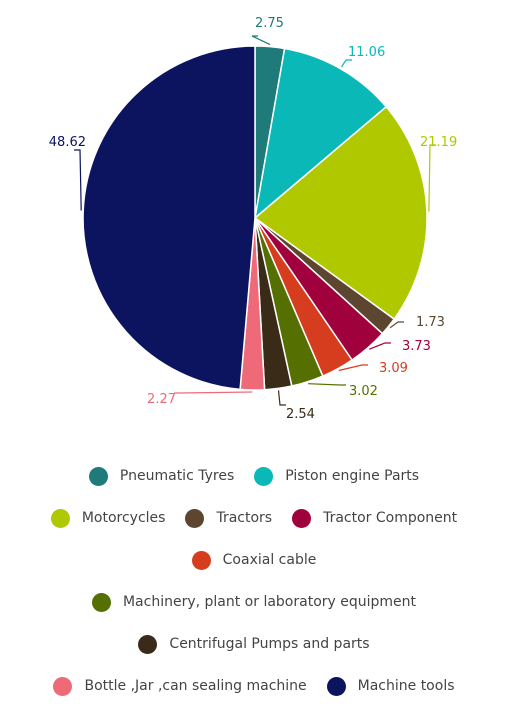 This screenshot has width=508, height=719. Describe the element at coordinates (346, 63) in the screenshot. I see `leader-line-piston-engine-parts` at that location.